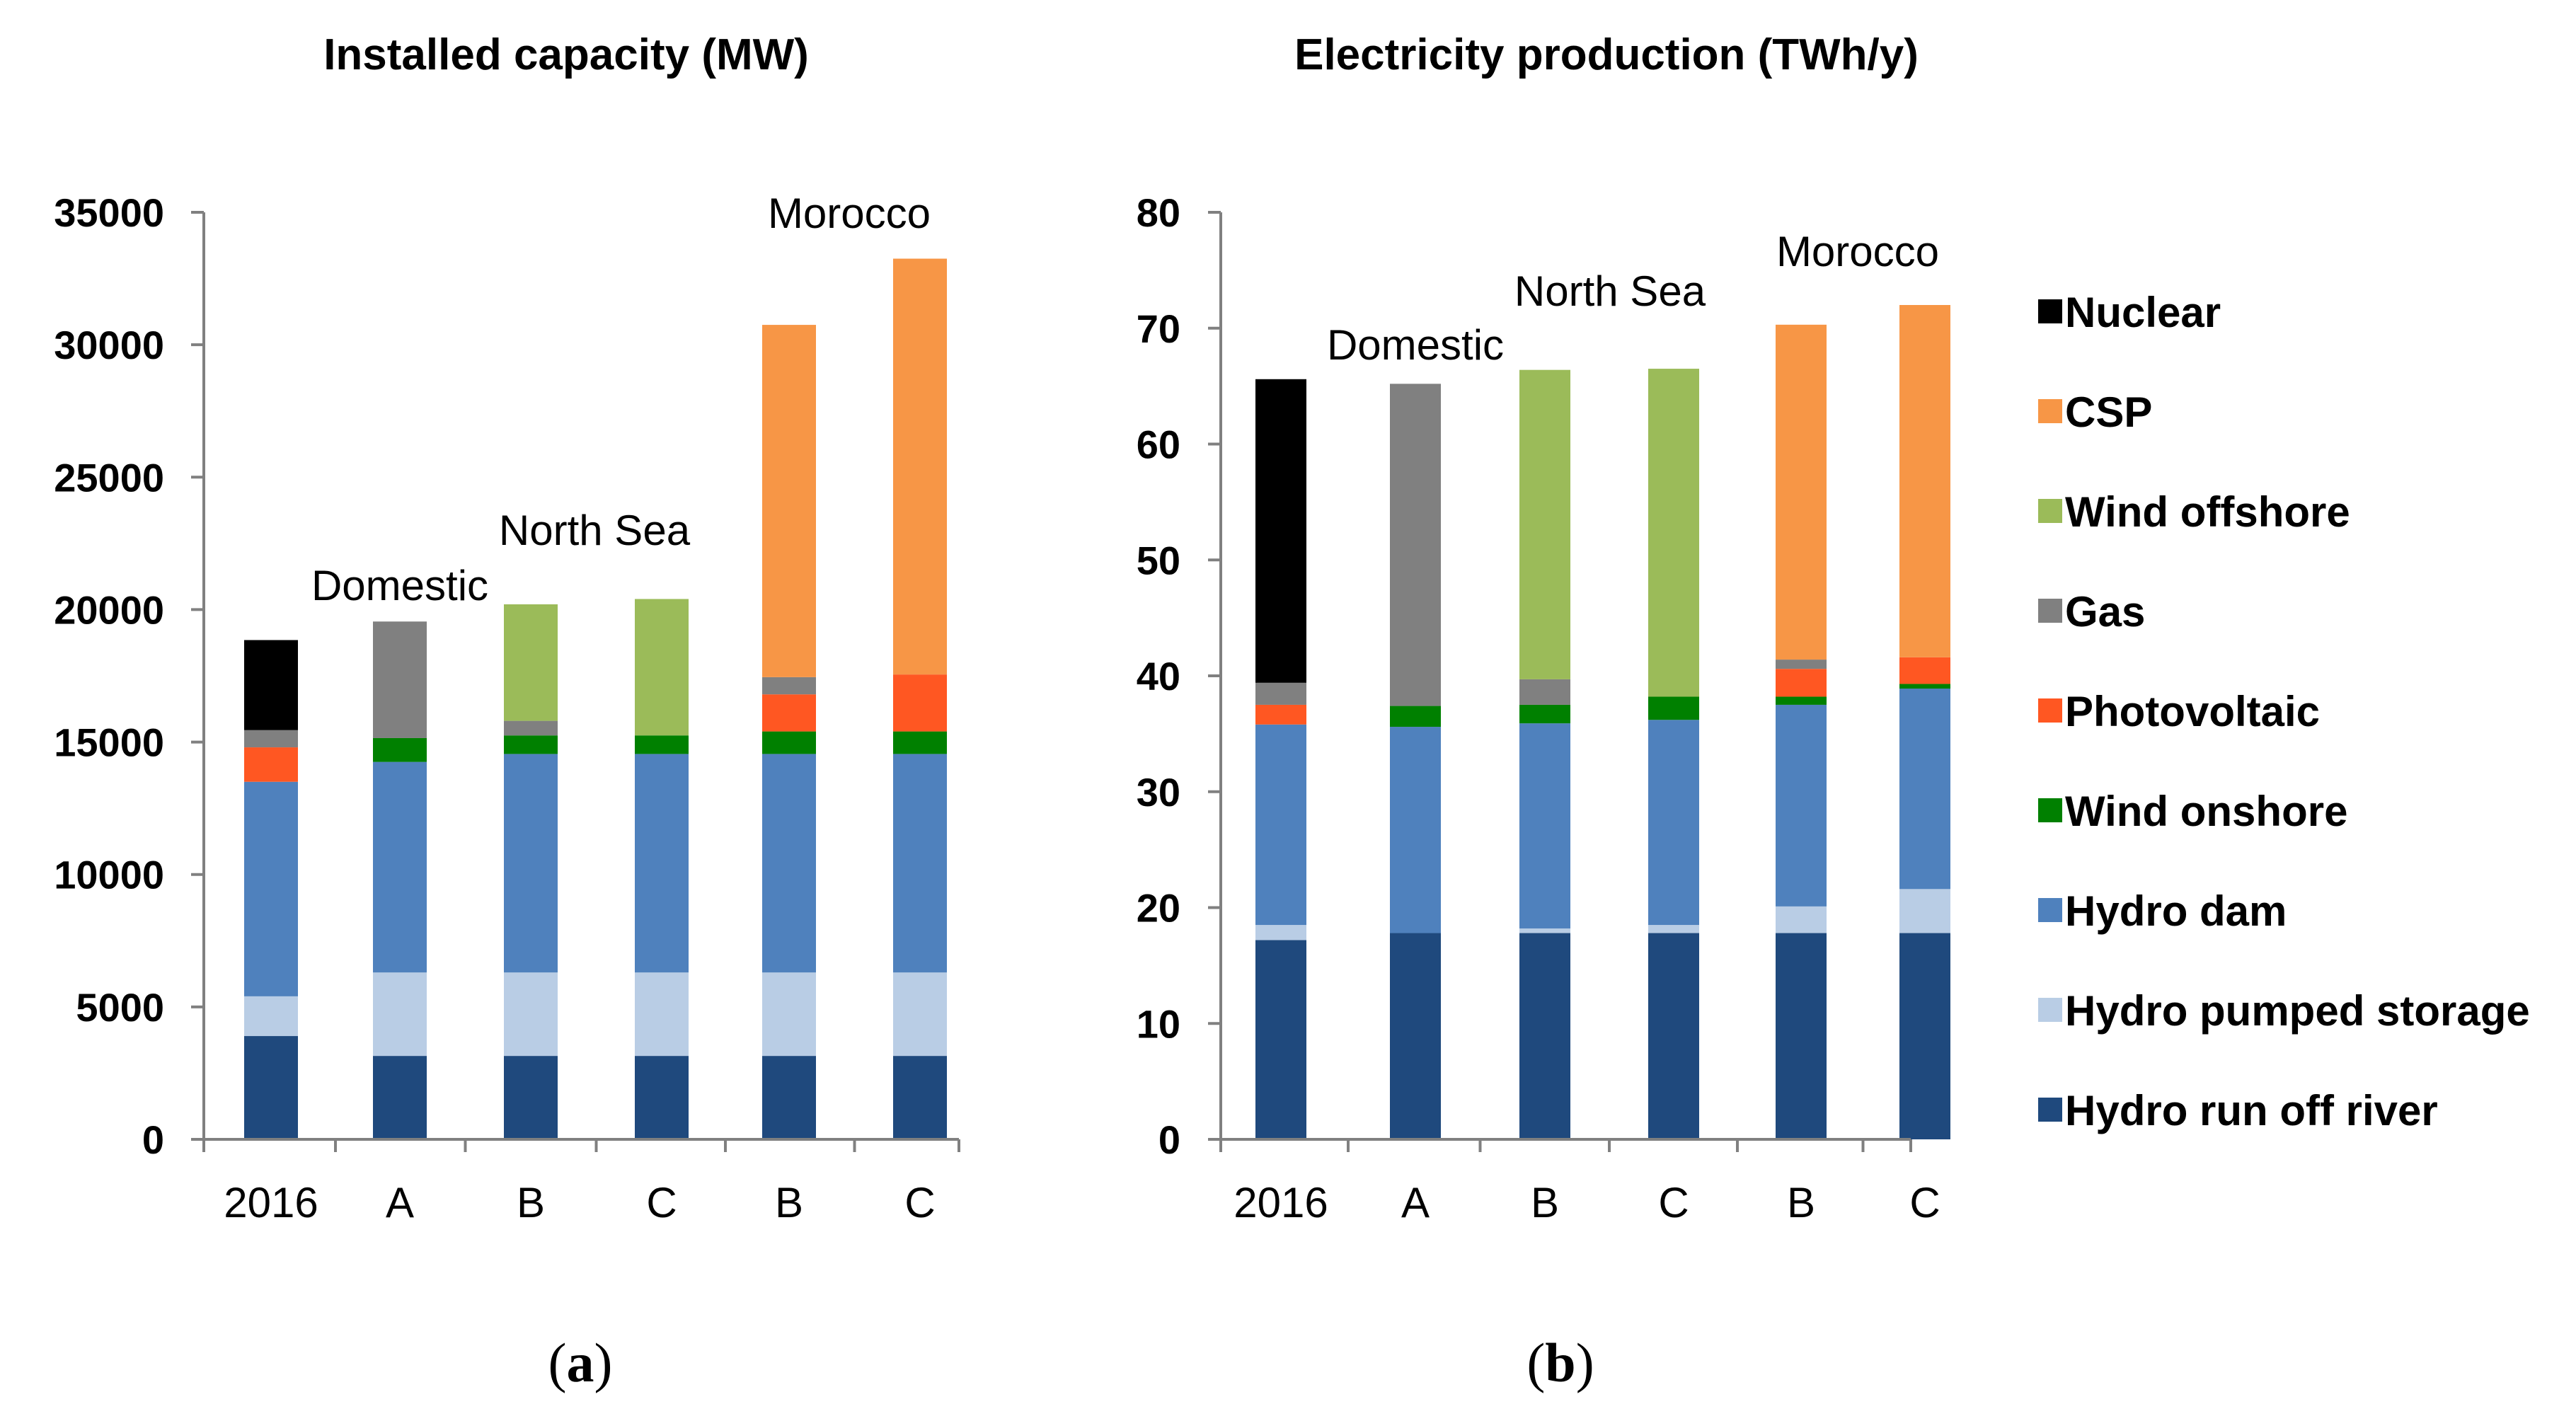 The image size is (2576, 1421). What do you see at coordinates (2050, 611) in the screenshot?
I see `legend-swatch-gas` at bounding box center [2050, 611].